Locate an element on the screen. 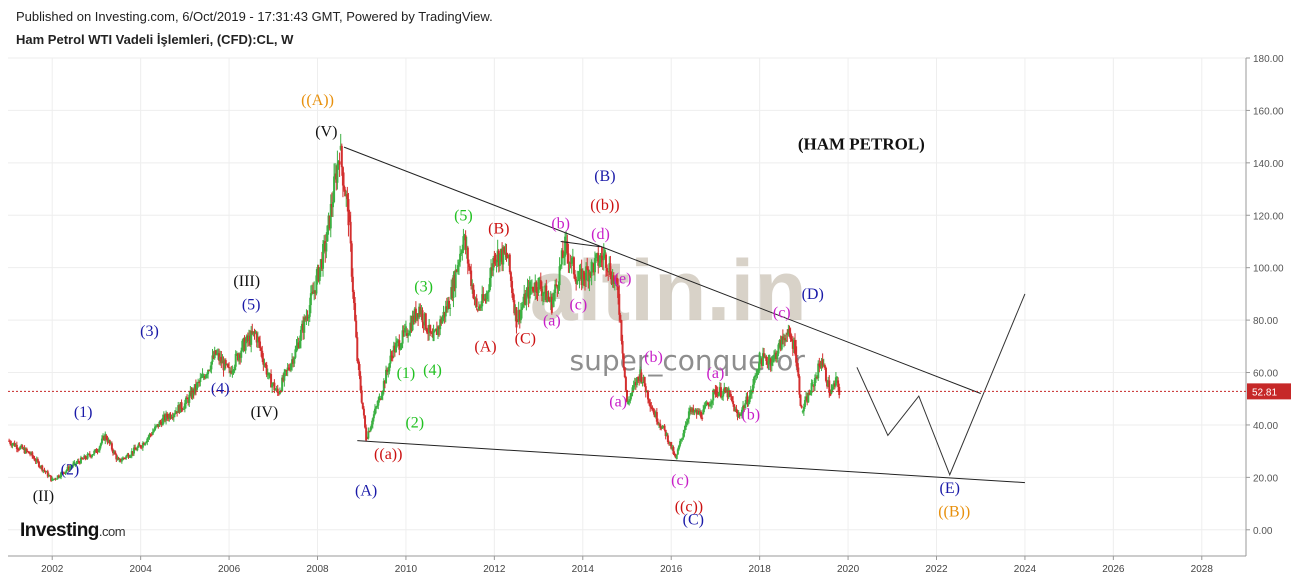  x-tick-label: 2004 is located at coordinates (141, 569).